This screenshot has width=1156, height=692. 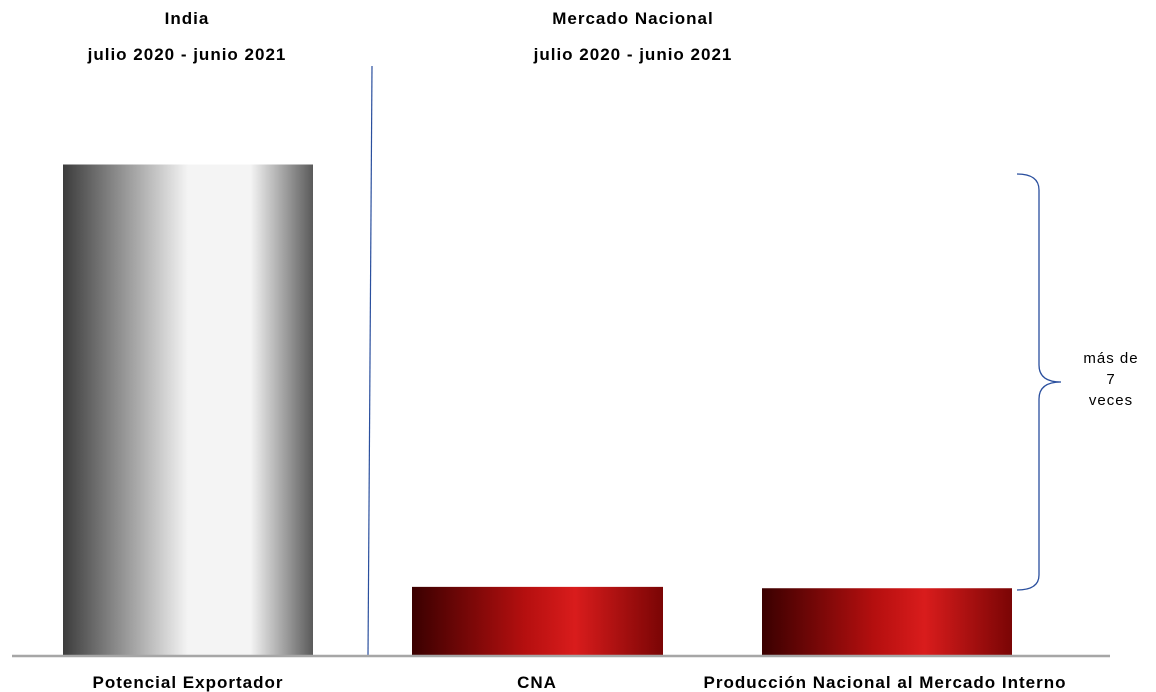 I want to click on category-label-produccion-nacional: Producción Nacional al Mercado Interno, so click(x=885, y=682).